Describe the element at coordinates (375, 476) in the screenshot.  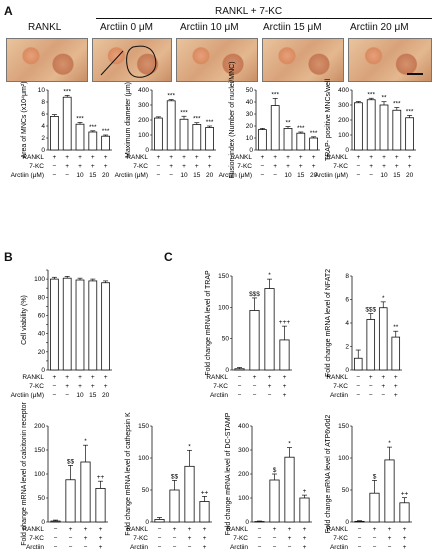
I see `significance-mark: $` at that location.